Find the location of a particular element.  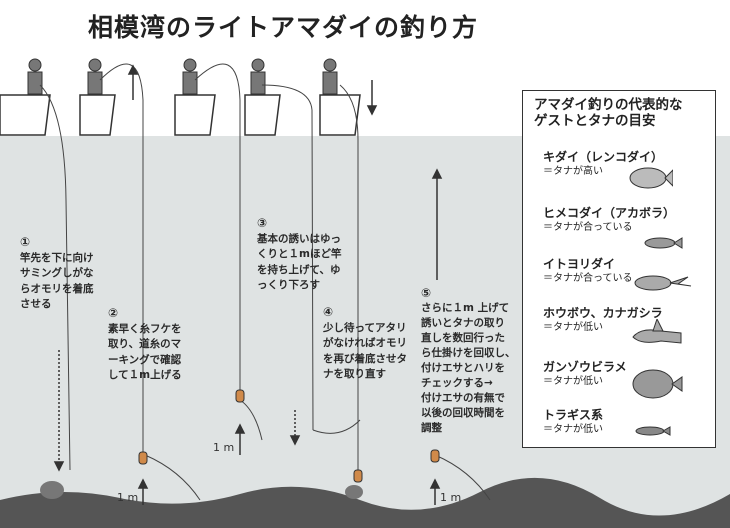

fish-entry: ホウボウ、カナガシラ ＝タナが低い is located at coordinates (612, 324).